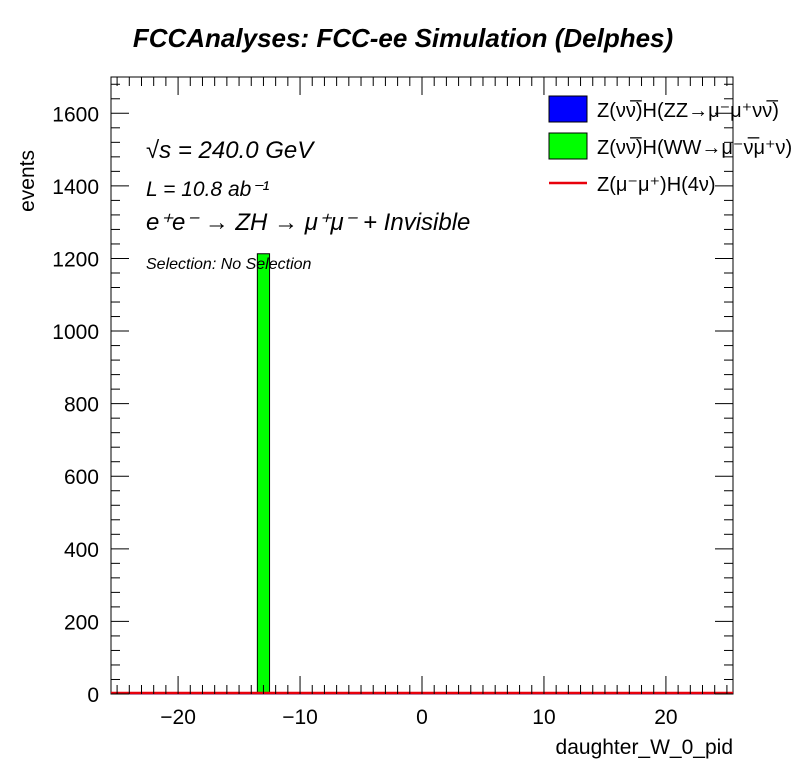  What do you see at coordinates (81, 622) in the screenshot?
I see `y-tick-label: 200` at bounding box center [81, 622].